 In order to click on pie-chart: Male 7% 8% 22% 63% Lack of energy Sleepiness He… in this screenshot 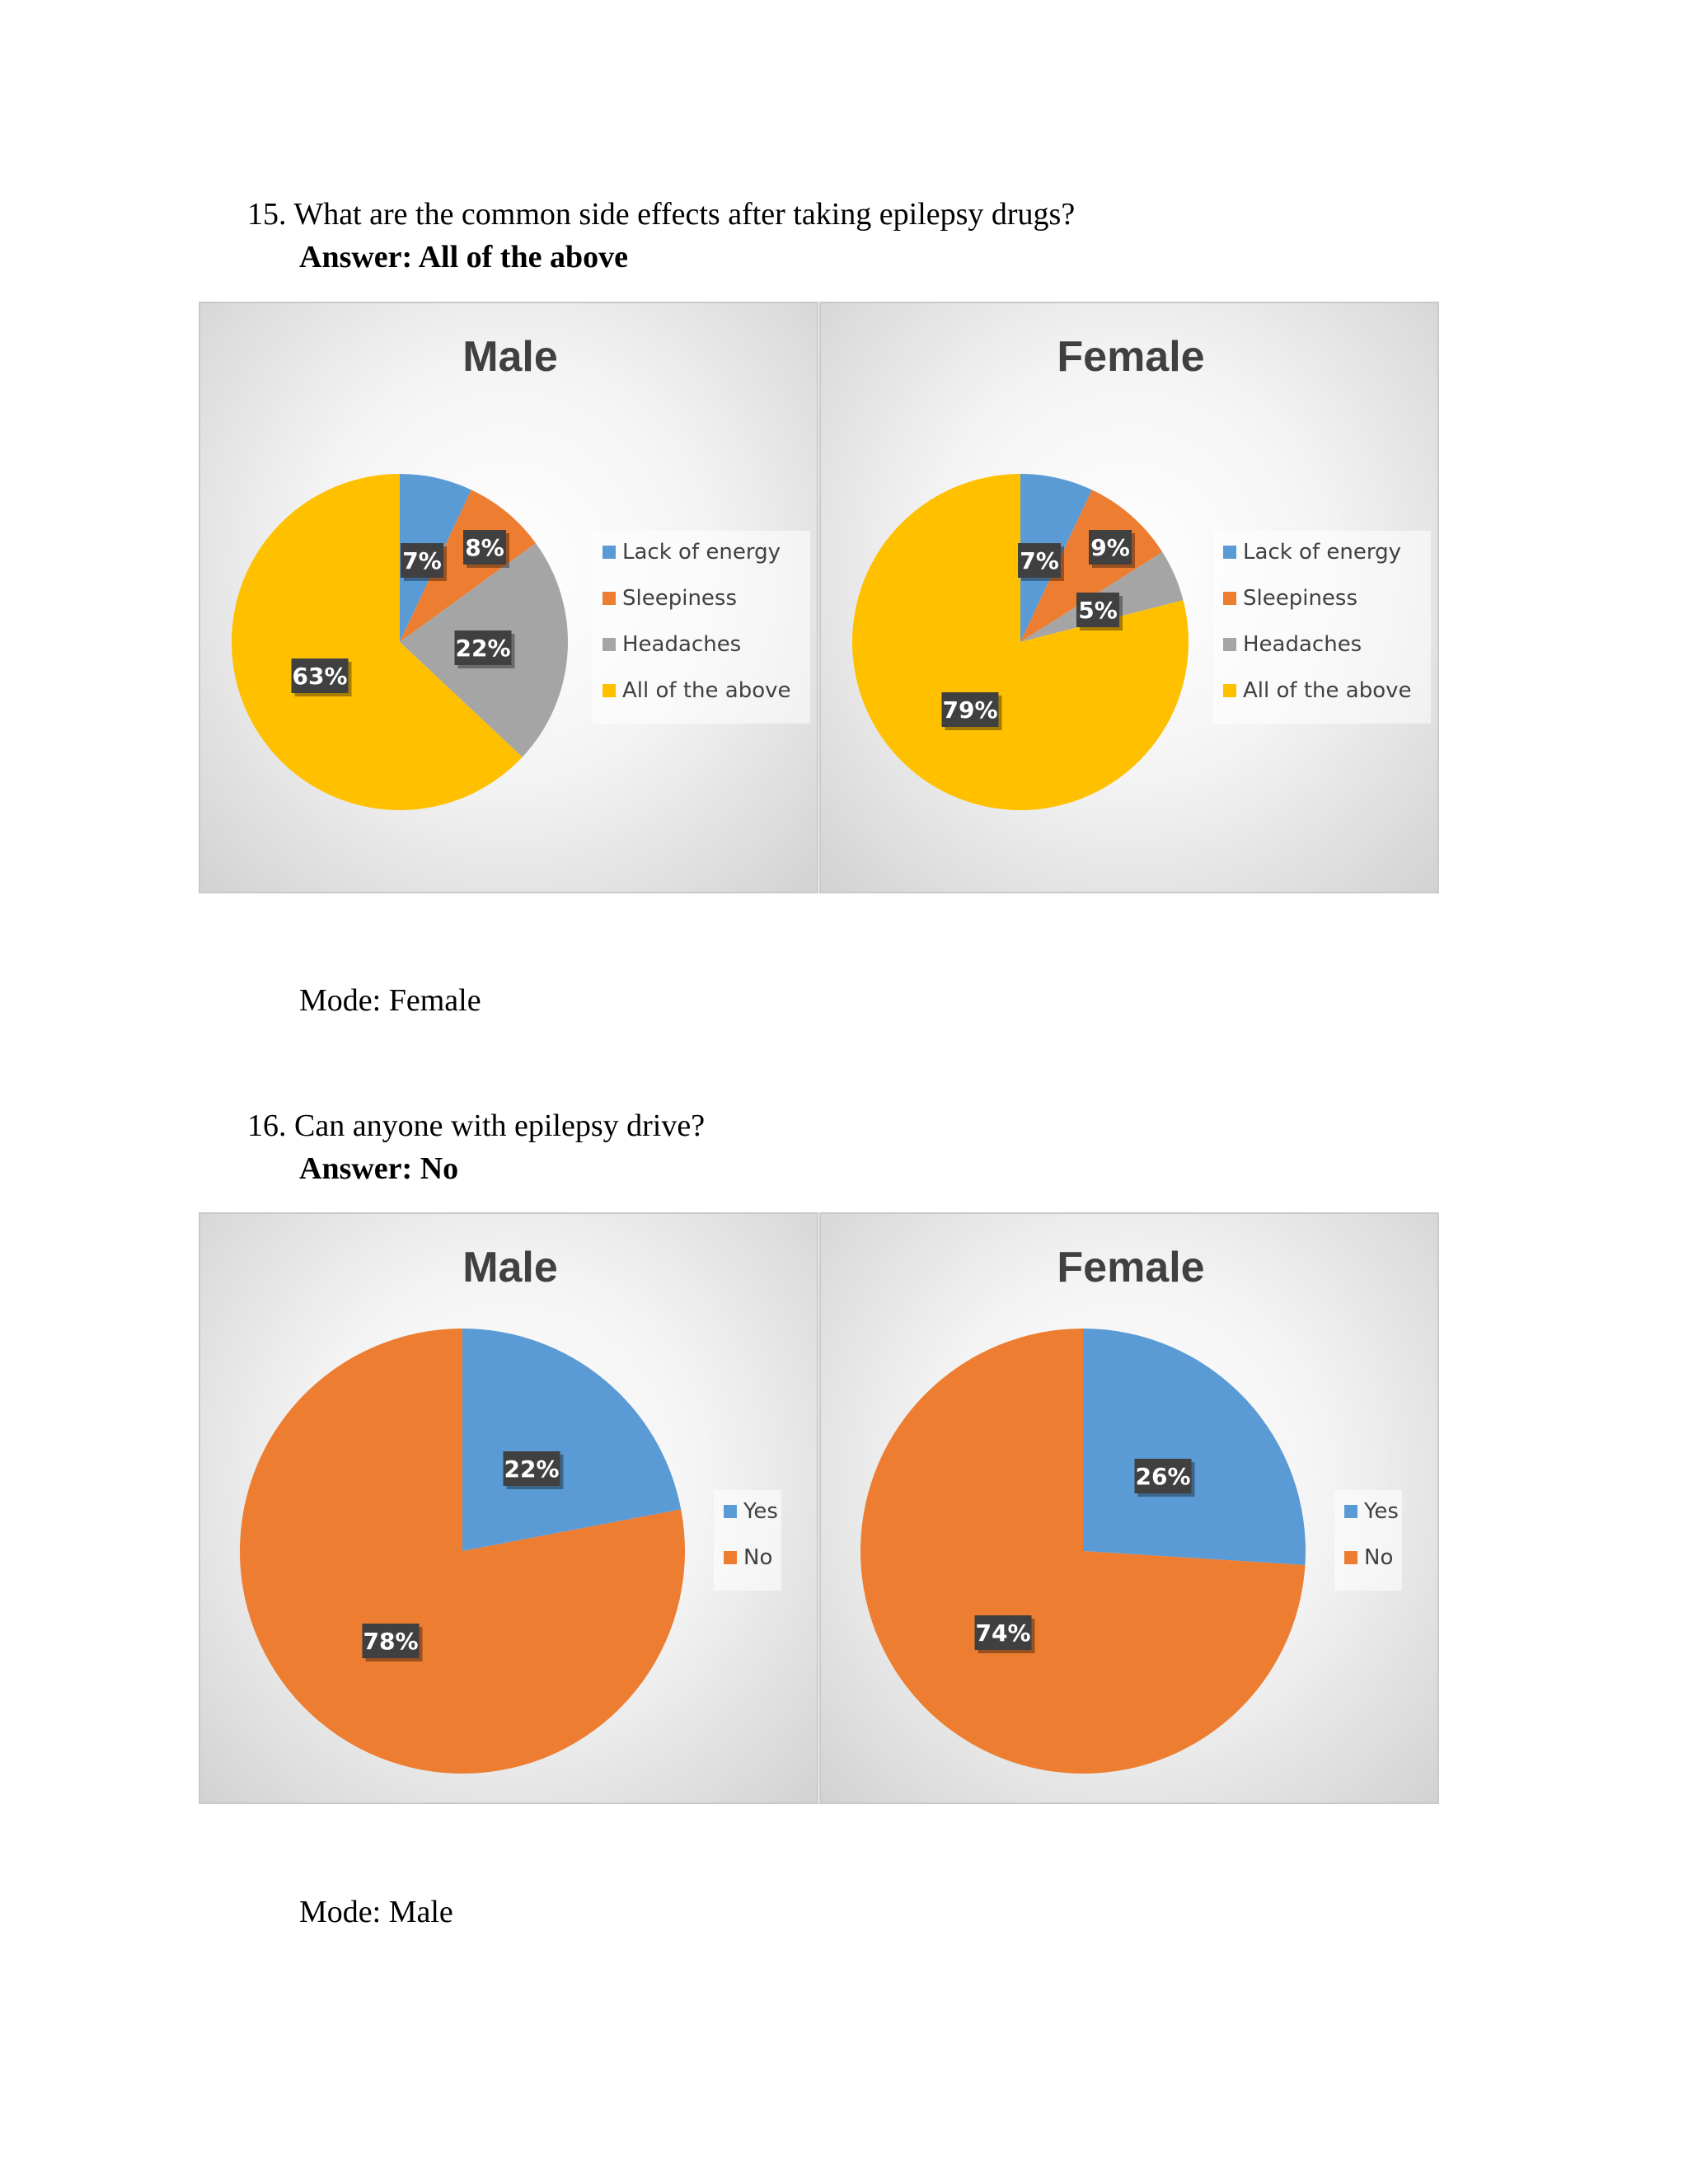, I will do `click(520, 571)`.